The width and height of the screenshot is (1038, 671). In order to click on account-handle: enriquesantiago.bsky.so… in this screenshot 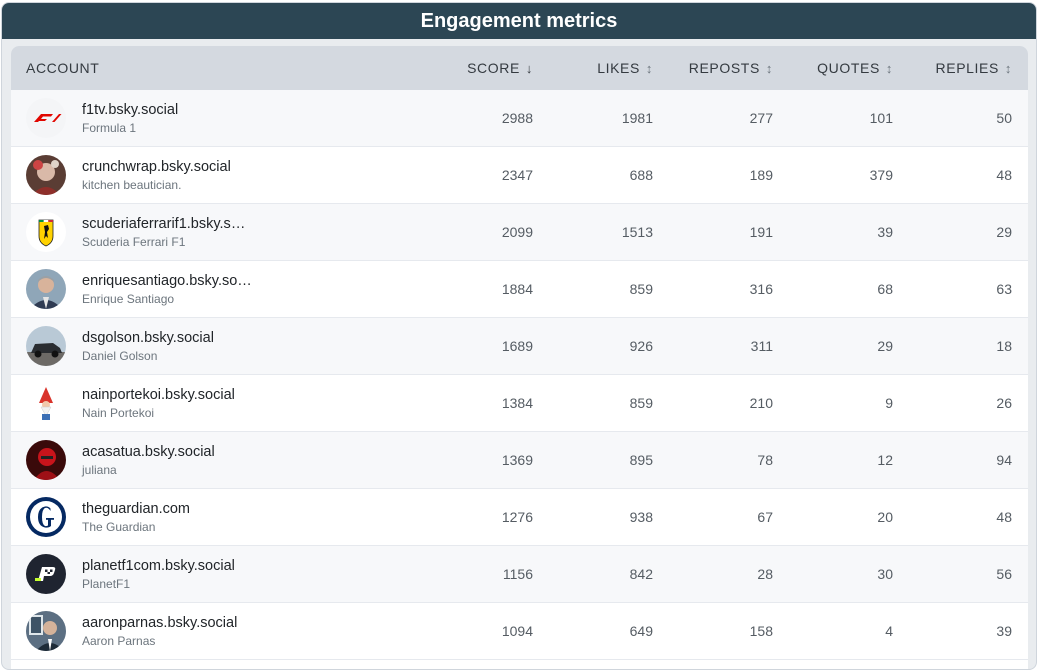, I will do `click(167, 280)`.